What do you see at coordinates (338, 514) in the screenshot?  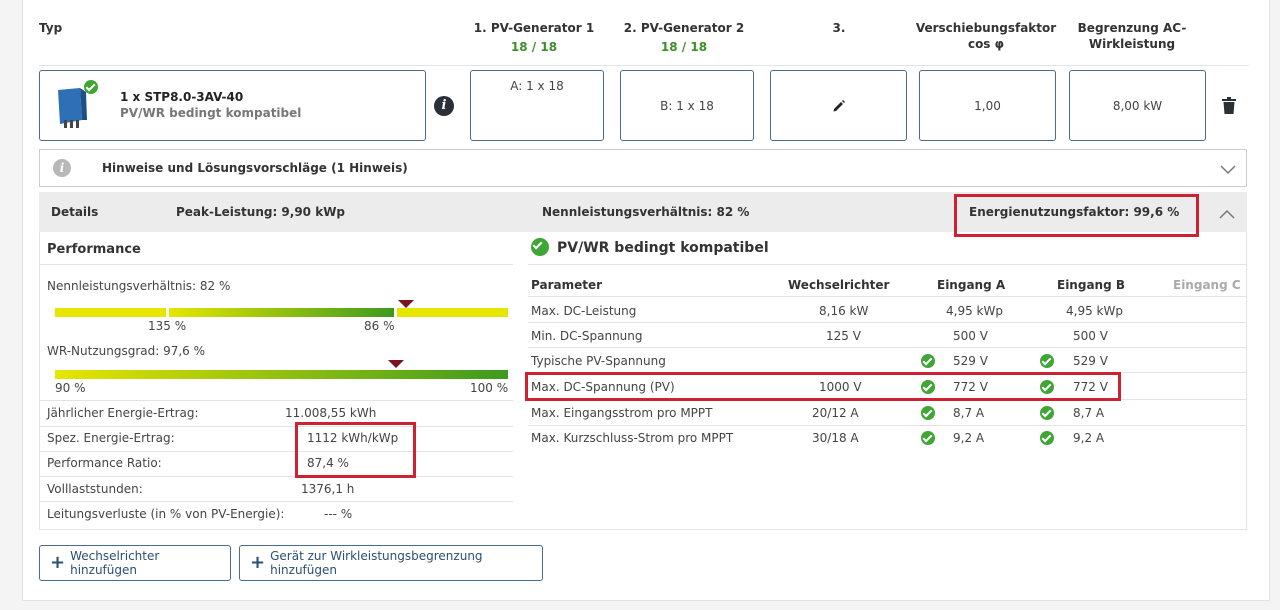 I see `perf-row-4-value: --- %` at bounding box center [338, 514].